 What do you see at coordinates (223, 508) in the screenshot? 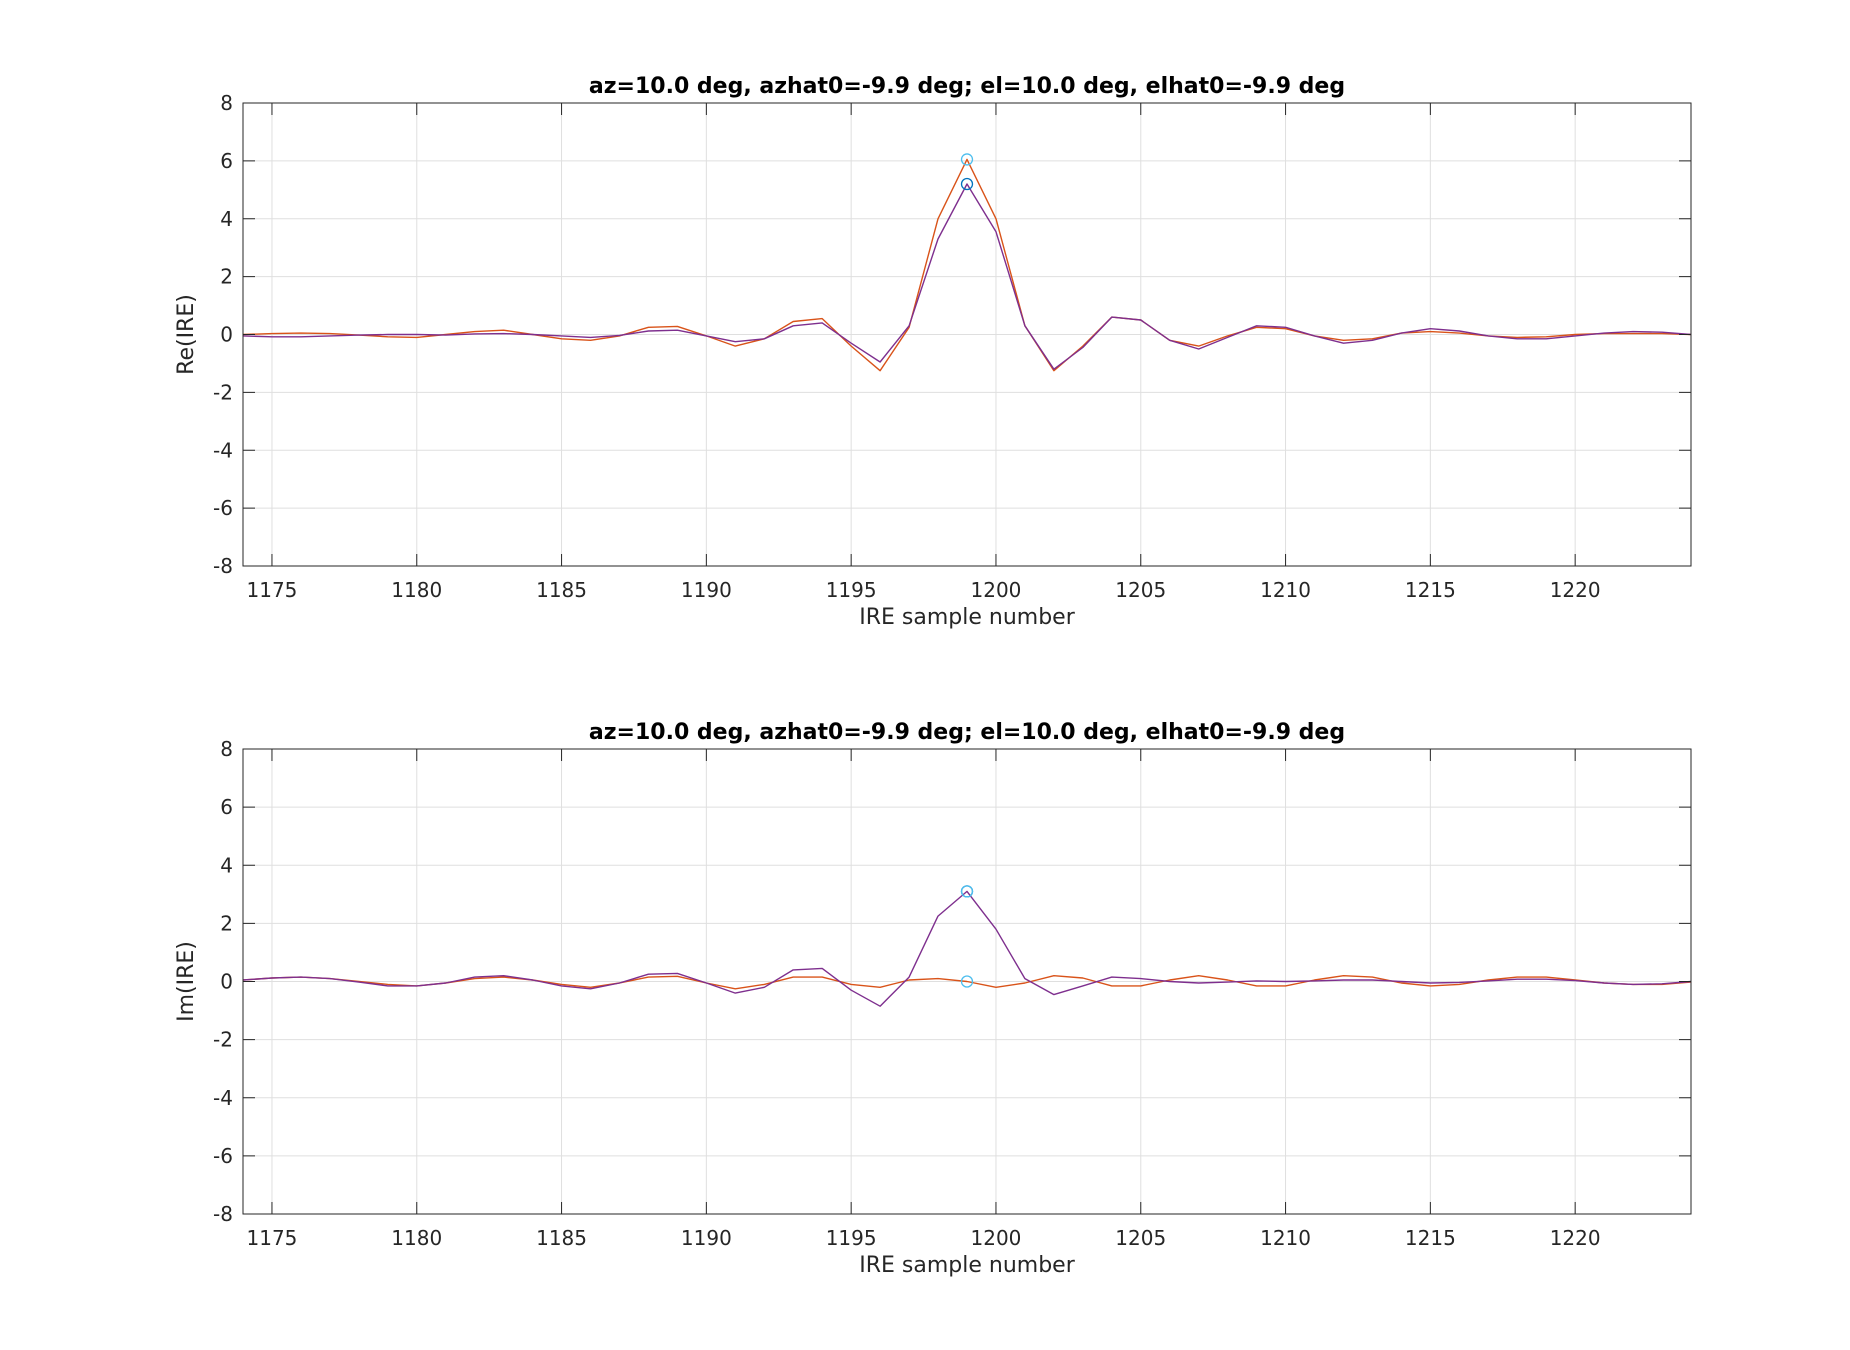
I see `re-ire-y-tick-label: -6` at bounding box center [223, 508].